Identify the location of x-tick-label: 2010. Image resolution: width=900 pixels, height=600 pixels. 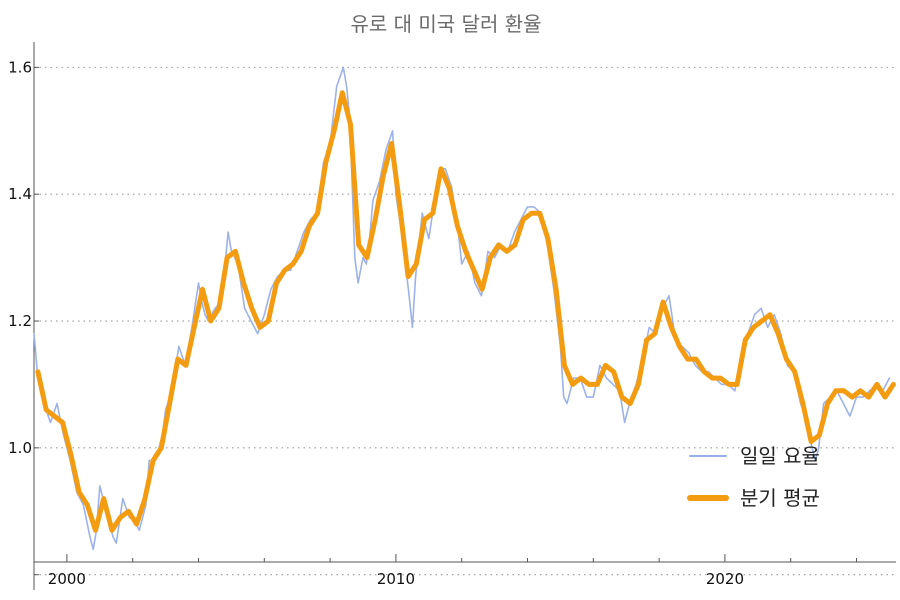
(396, 579).